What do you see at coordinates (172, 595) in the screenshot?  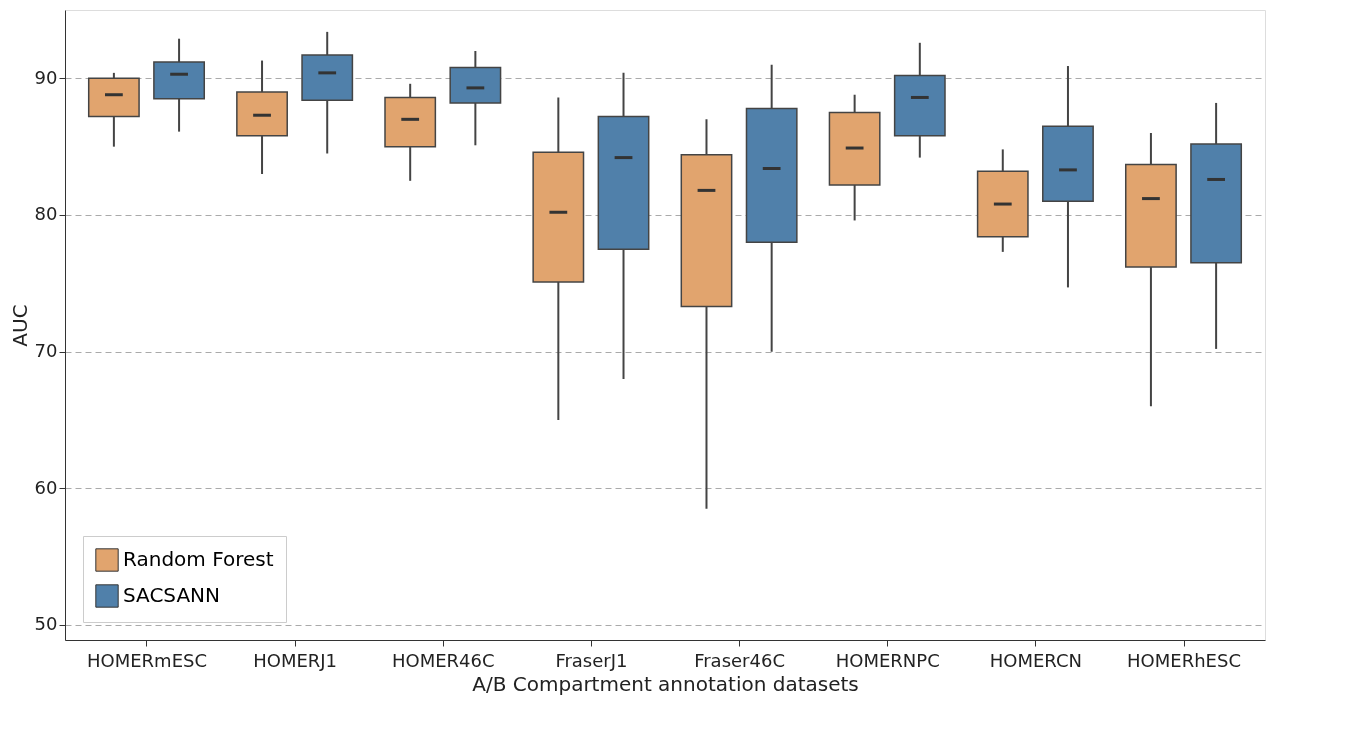 I see `legend-label: SACSANN` at bounding box center [172, 595].